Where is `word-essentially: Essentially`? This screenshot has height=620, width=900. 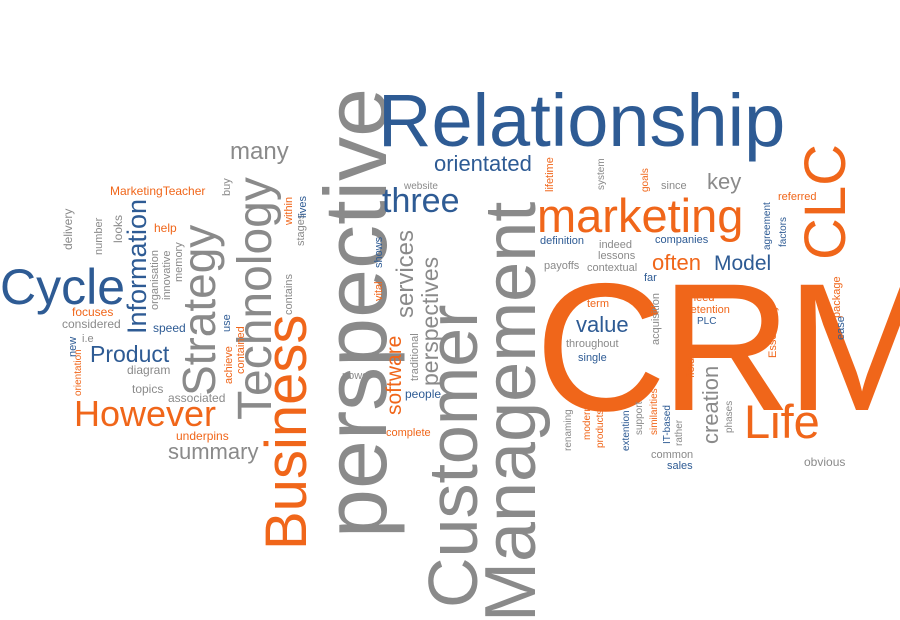 word-essentially: Essentially is located at coordinates (773, 331).